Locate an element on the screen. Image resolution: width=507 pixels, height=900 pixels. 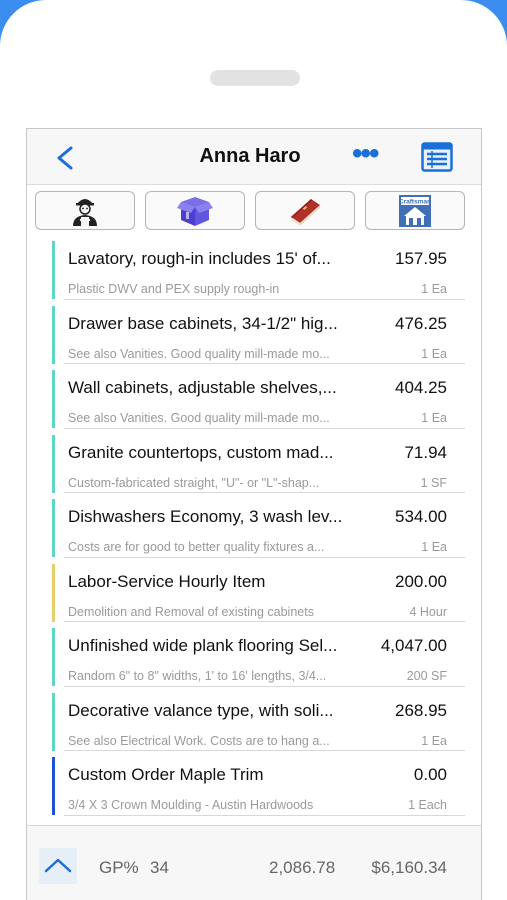
item-description: Plastic DWV and PEX supply rough-in is located at coordinates (174, 289).